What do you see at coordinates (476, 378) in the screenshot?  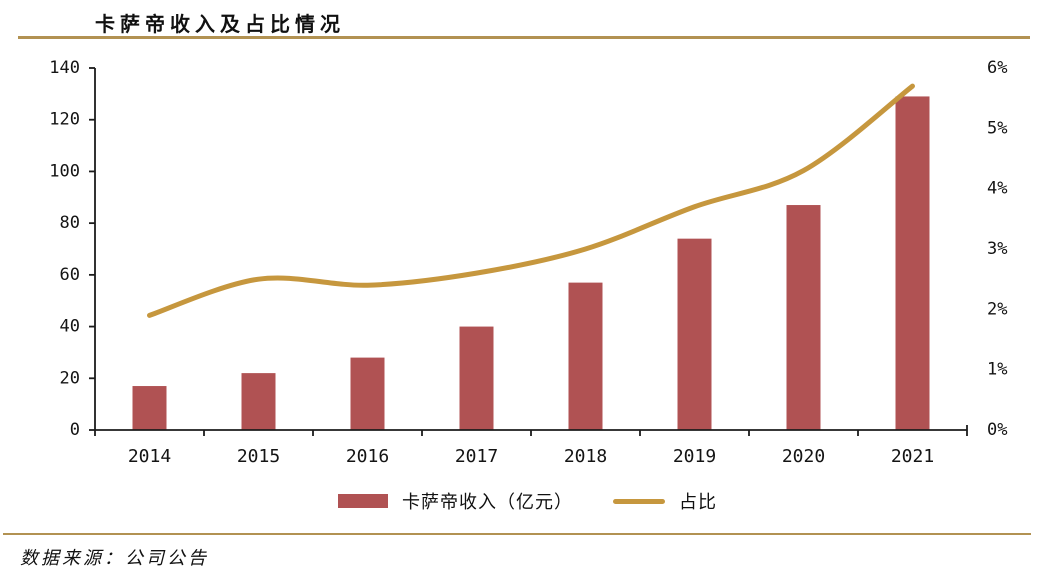 I see `bar-2017` at bounding box center [476, 378].